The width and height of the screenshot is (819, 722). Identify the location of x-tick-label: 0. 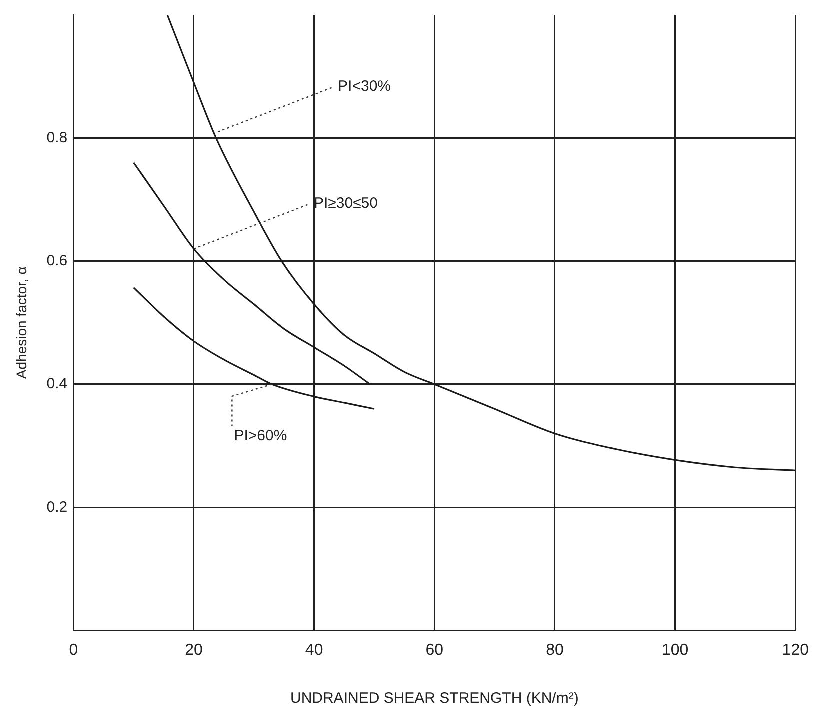
(73, 650).